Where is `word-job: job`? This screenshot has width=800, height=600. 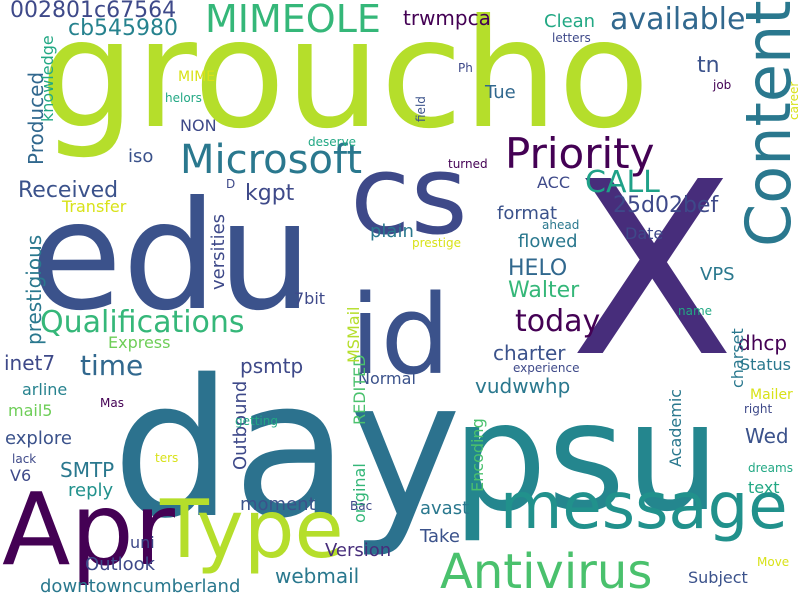 word-job: job is located at coordinates (722, 85).